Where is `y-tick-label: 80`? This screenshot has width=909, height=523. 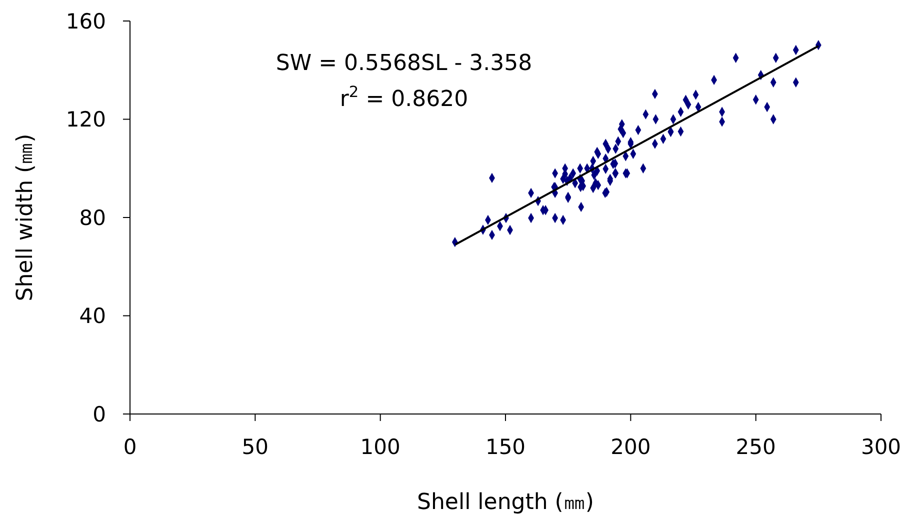 y-tick-label: 80 is located at coordinates (92, 218).